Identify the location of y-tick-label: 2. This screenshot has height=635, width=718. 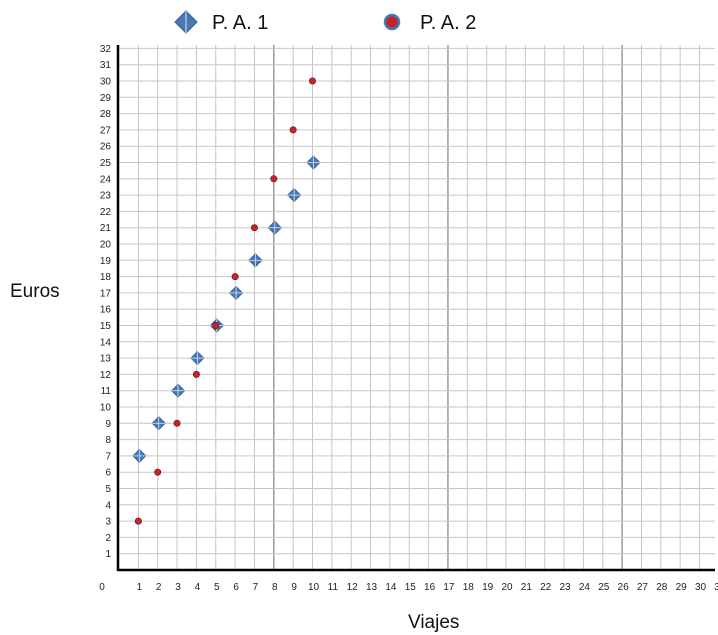
(108, 538).